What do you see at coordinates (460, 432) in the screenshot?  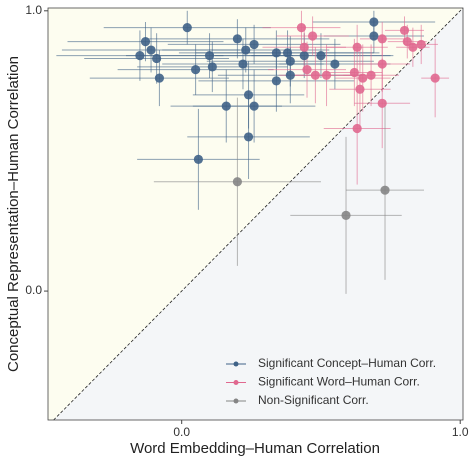 I see `x-tick-label: 1.0` at bounding box center [460, 432].